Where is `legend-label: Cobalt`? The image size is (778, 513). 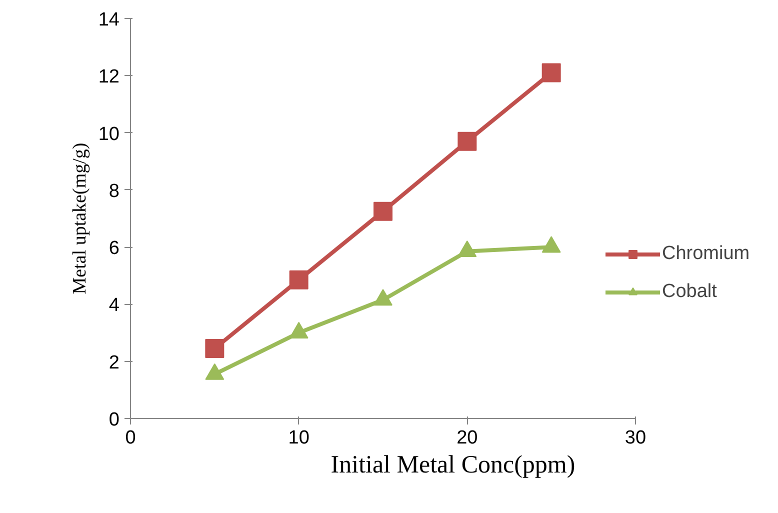 legend-label: Cobalt is located at coordinates (689, 292).